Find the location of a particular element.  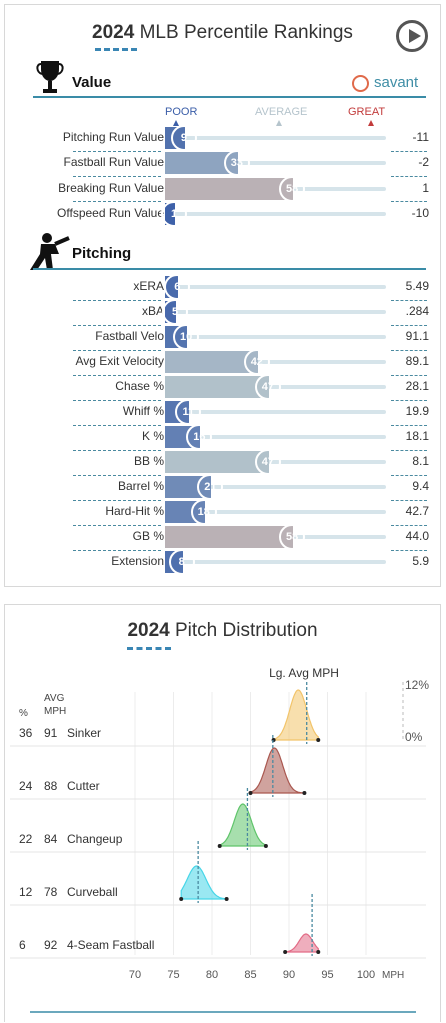

pitch-avg-mph: 92 is located at coordinates (51, 945).